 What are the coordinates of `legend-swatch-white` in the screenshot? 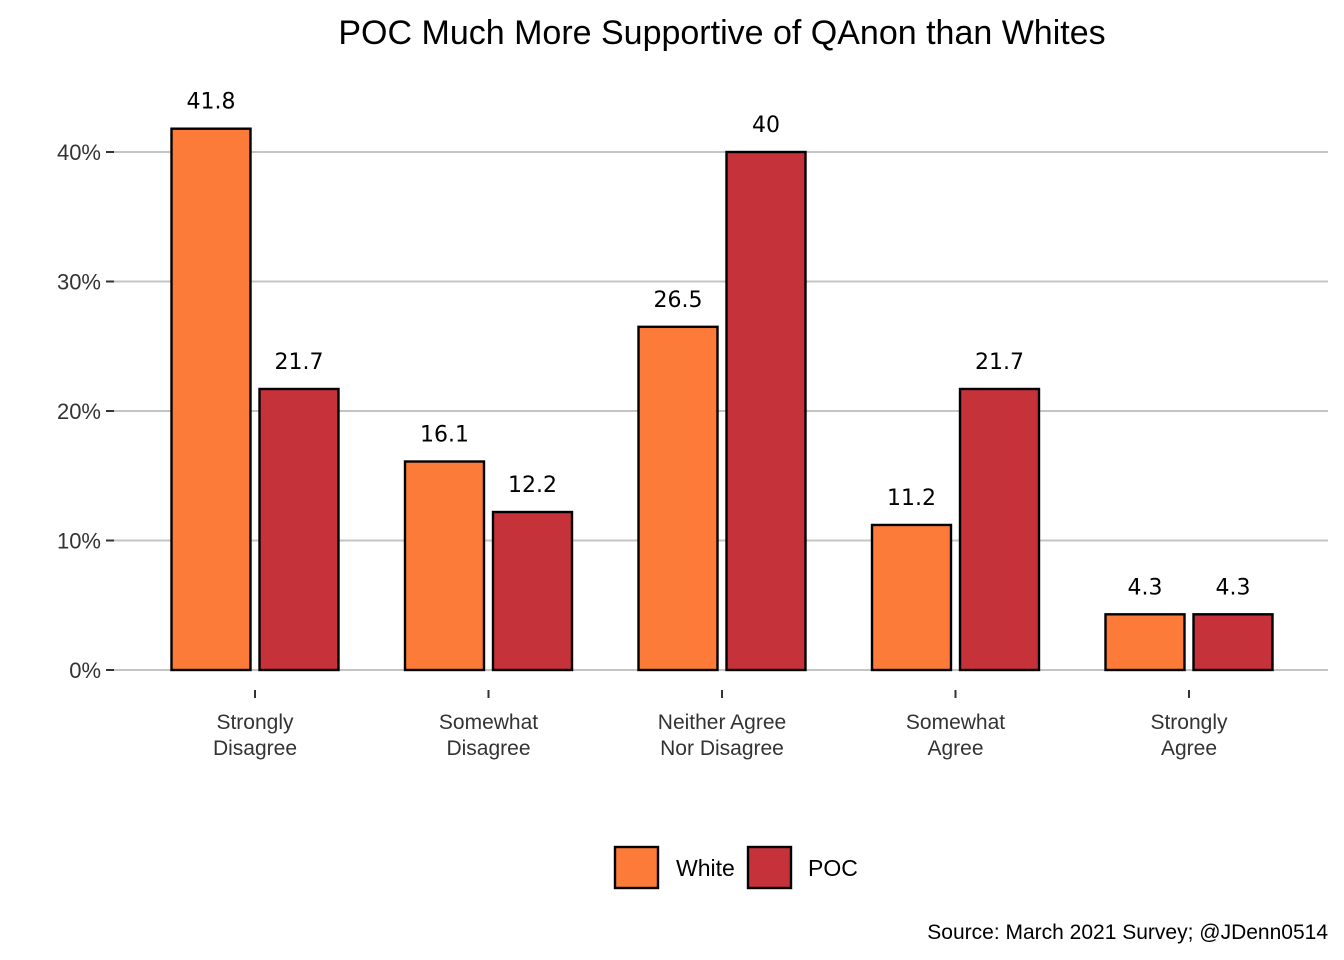 It's located at (636, 867).